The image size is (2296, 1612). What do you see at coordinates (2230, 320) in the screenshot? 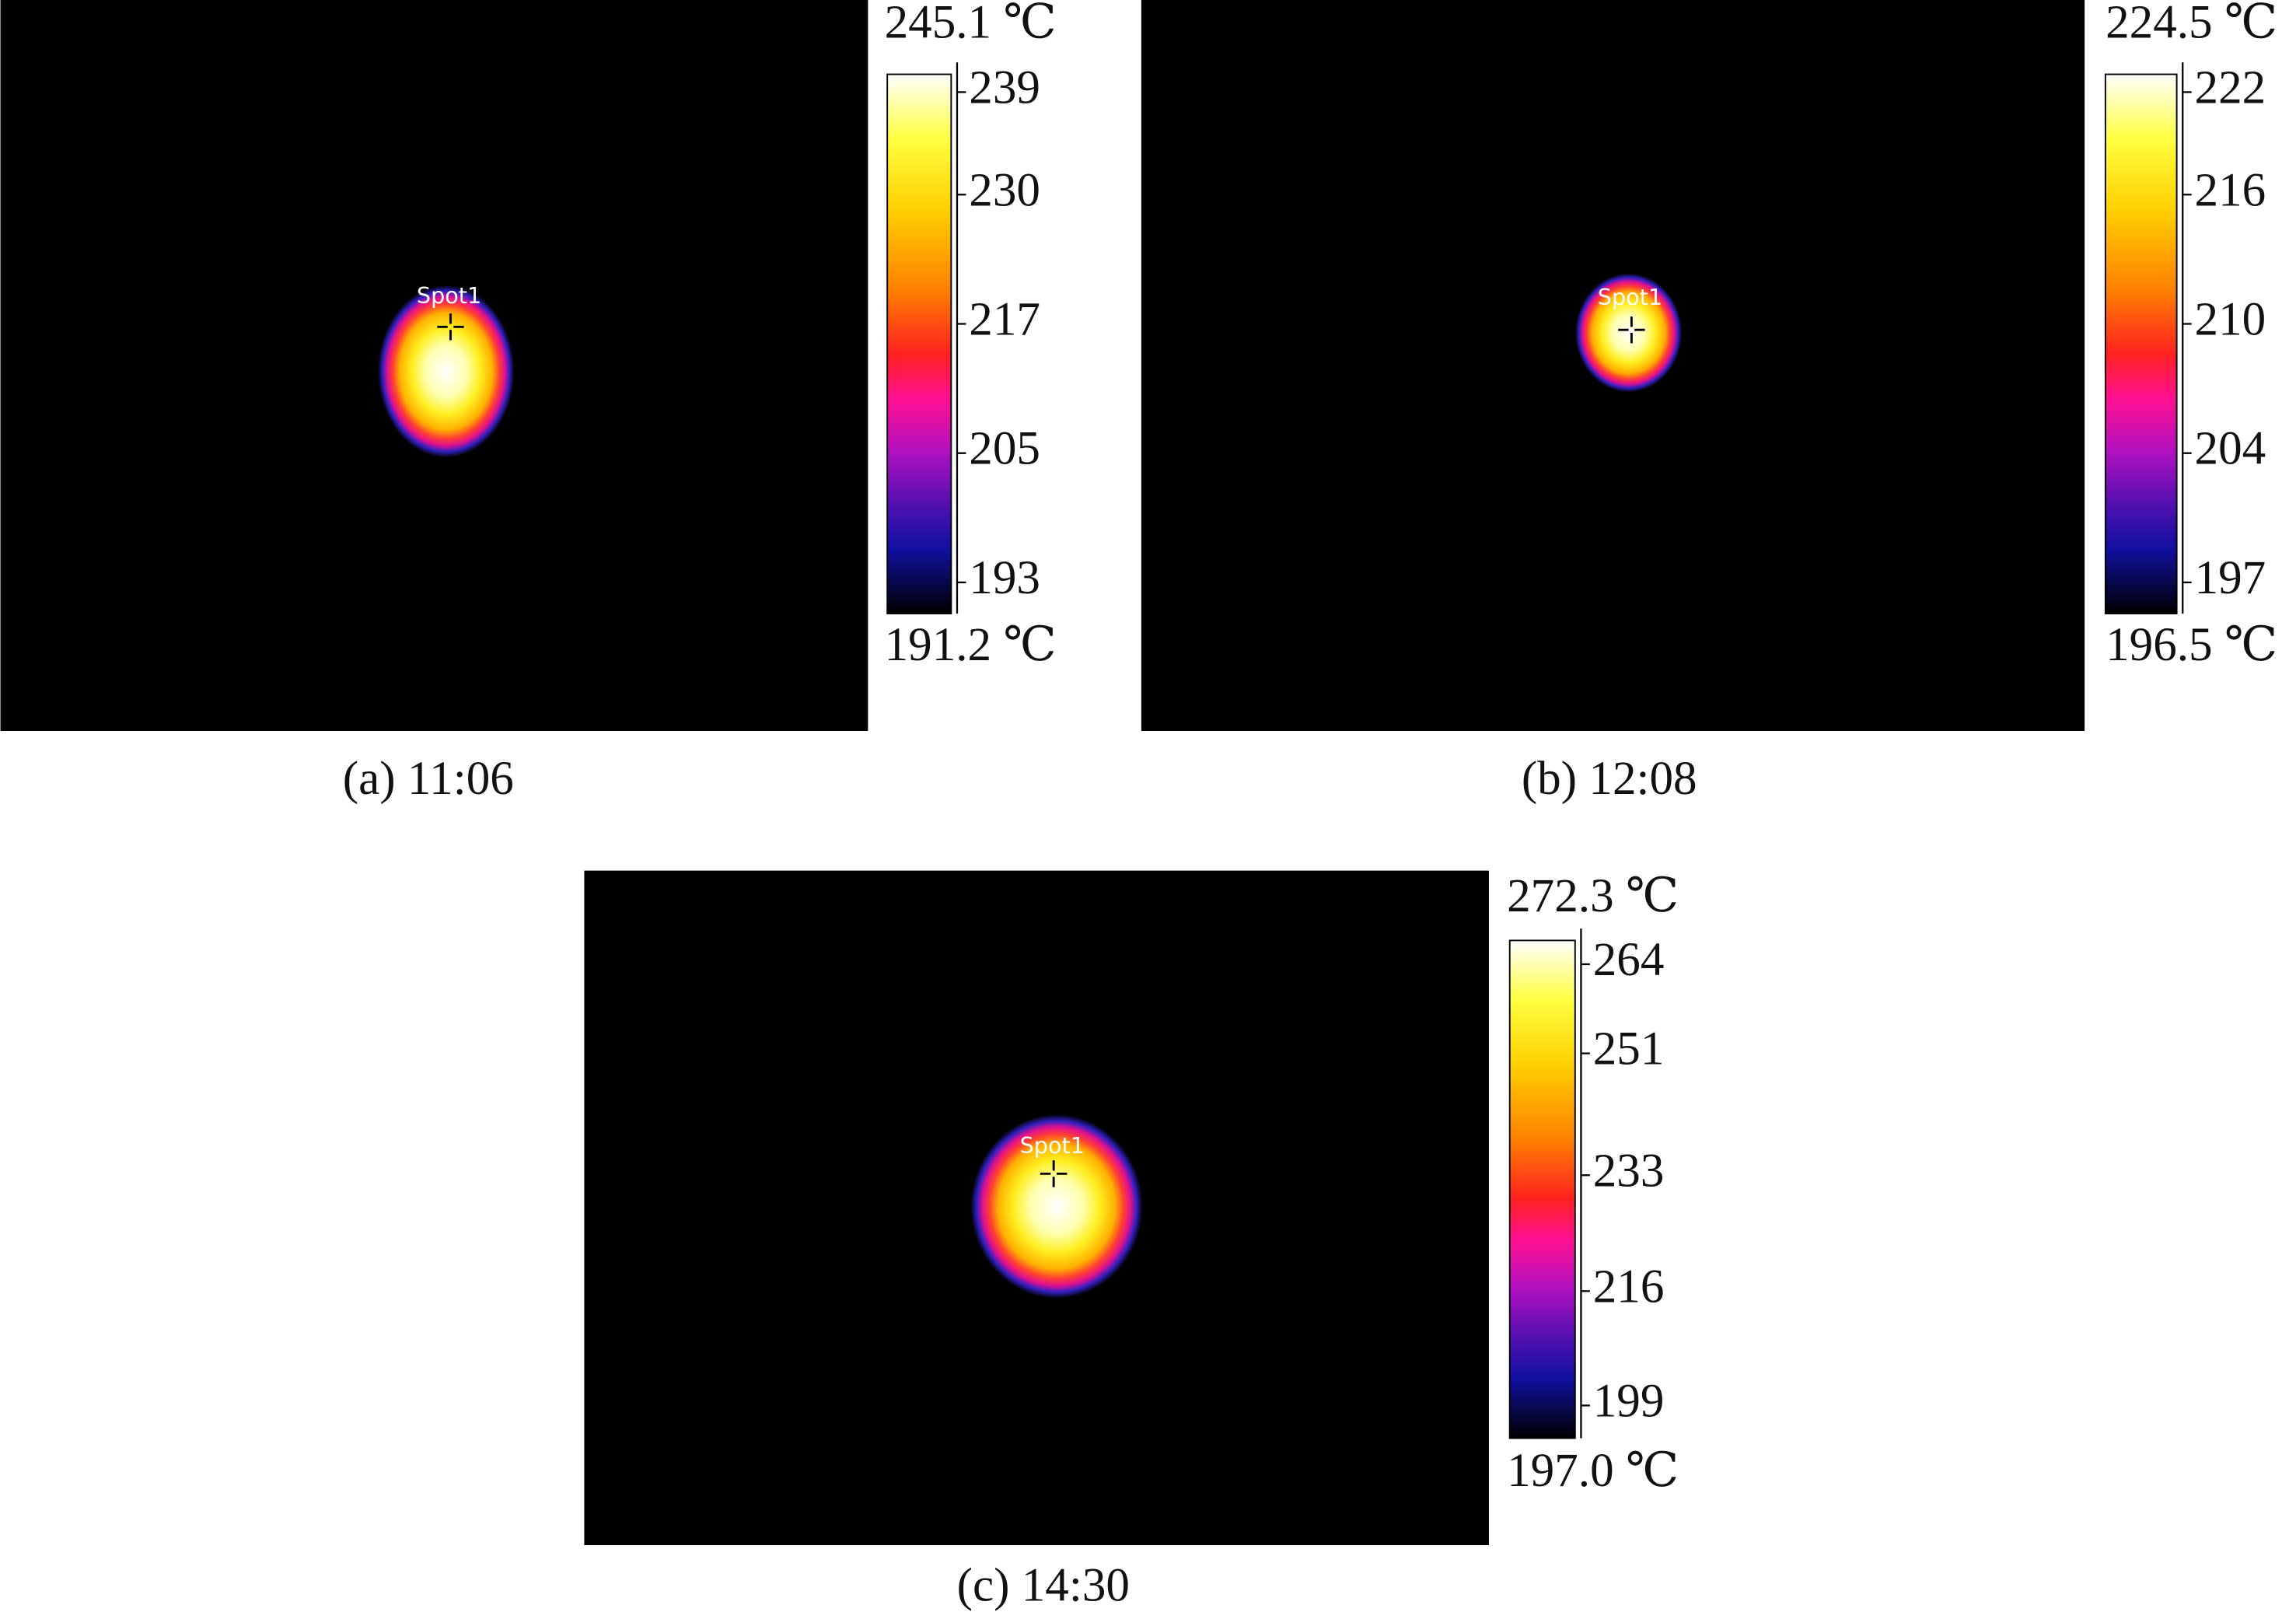
I see `tick-label: 210` at bounding box center [2230, 320].